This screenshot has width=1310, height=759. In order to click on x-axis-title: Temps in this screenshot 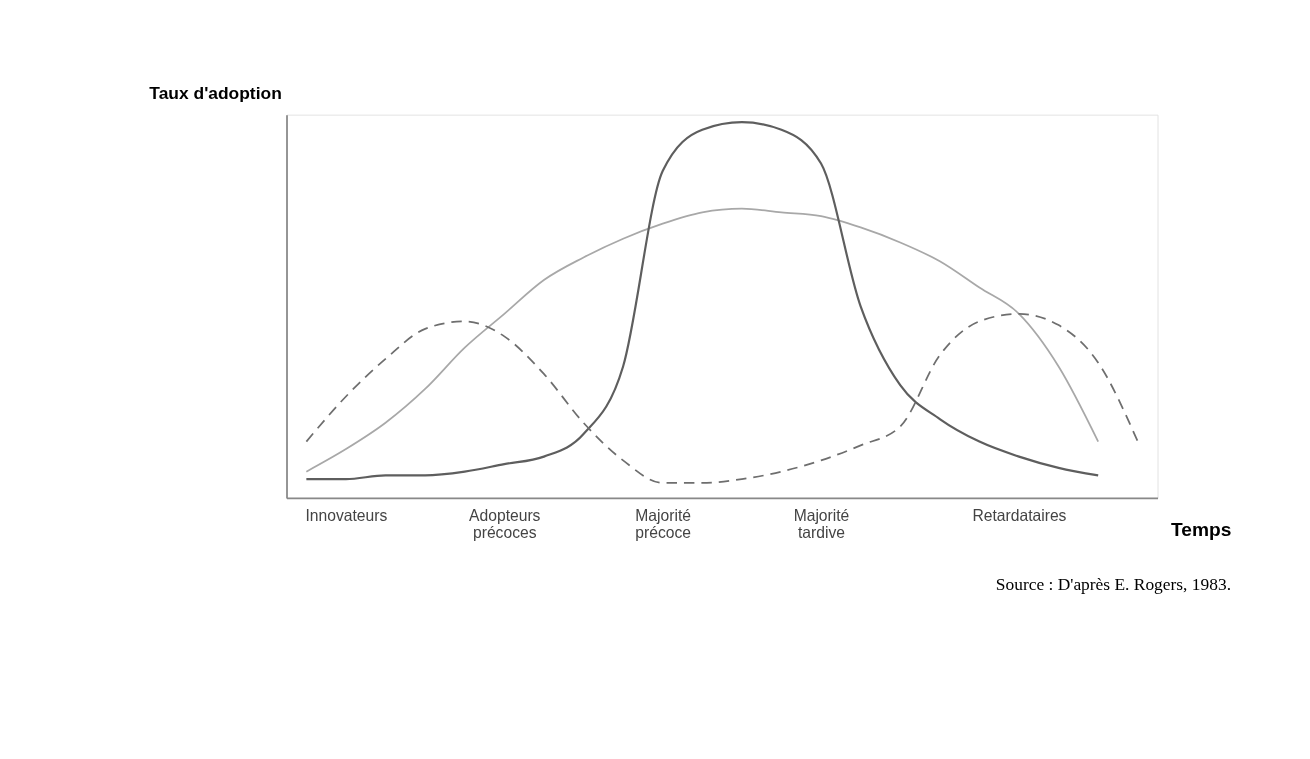, I will do `click(1201, 529)`.